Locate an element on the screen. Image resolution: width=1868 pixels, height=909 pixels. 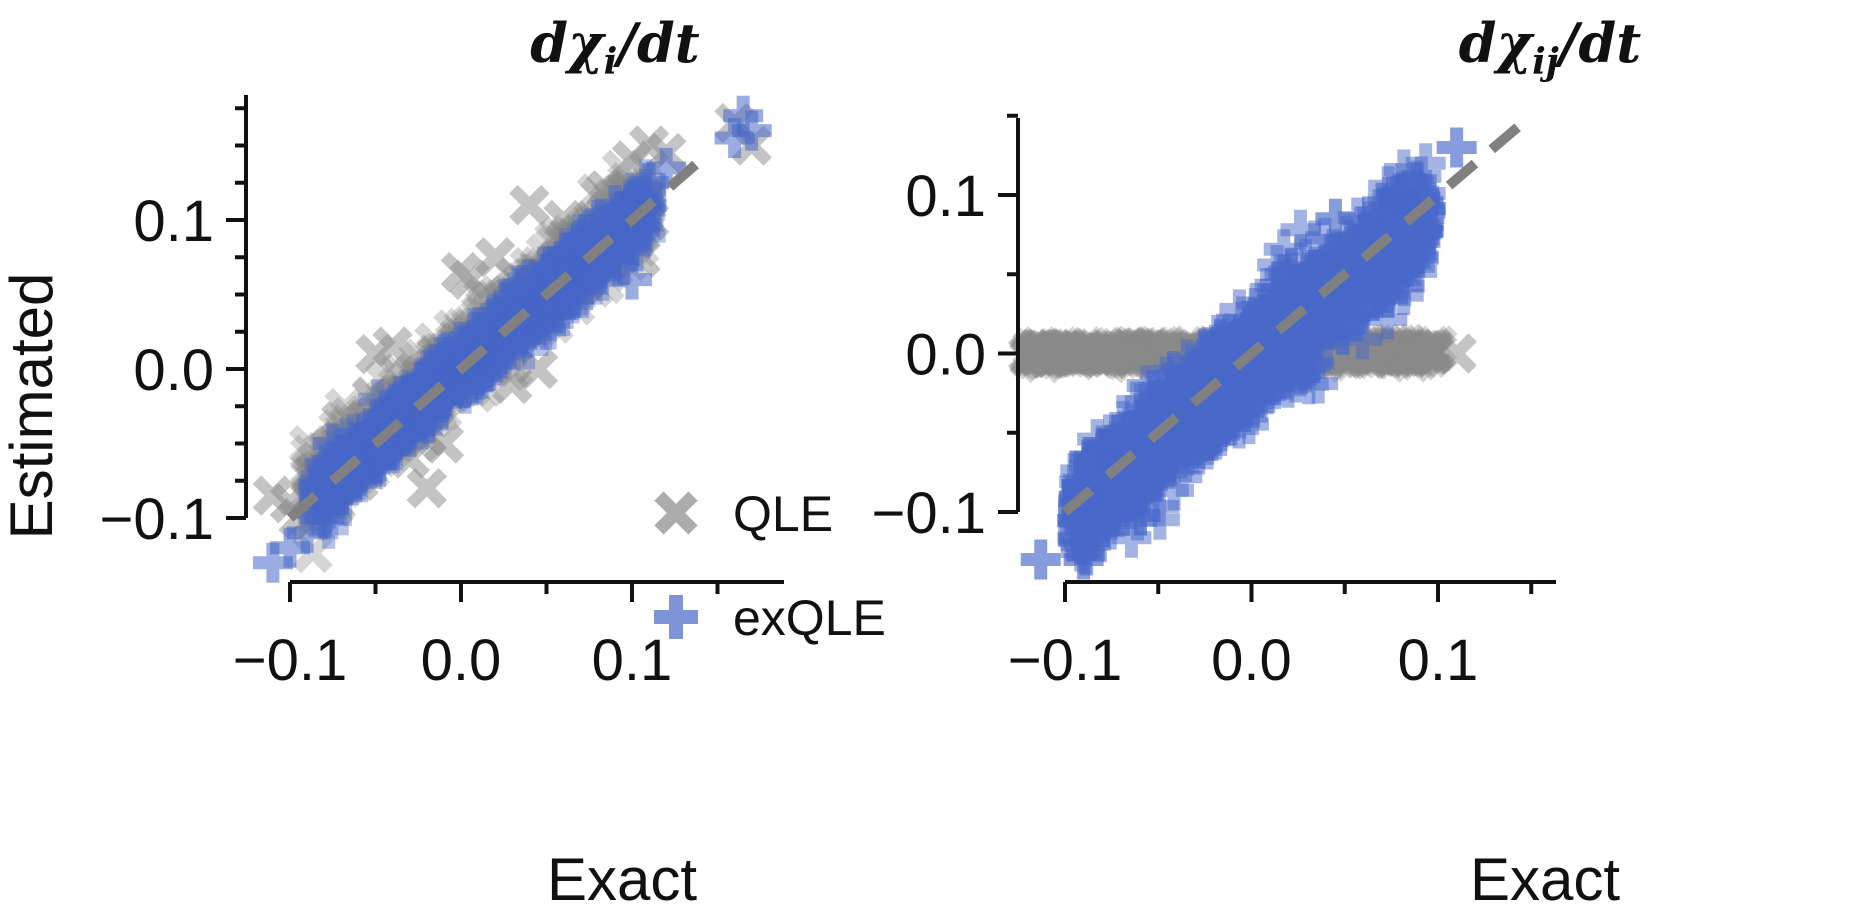
legend-qle-marker is located at coordinates (676, 513).